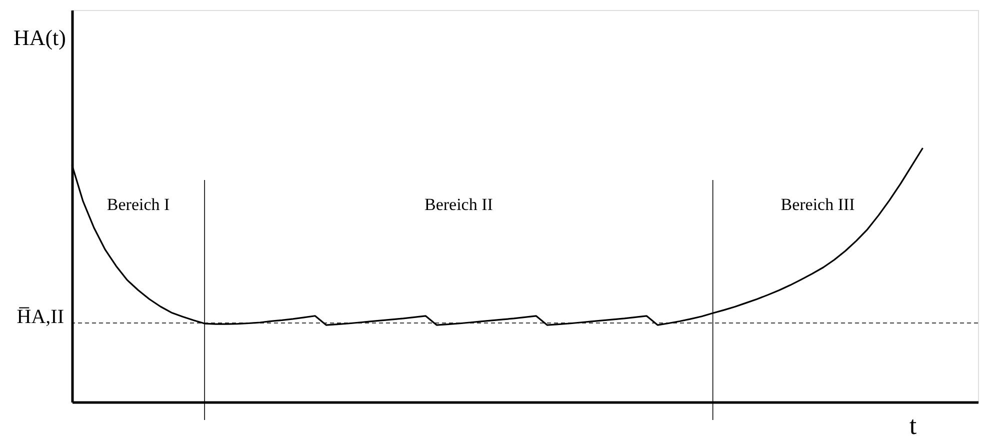  What do you see at coordinates (818, 204) in the screenshot?
I see `annotation: Bereich III` at bounding box center [818, 204].